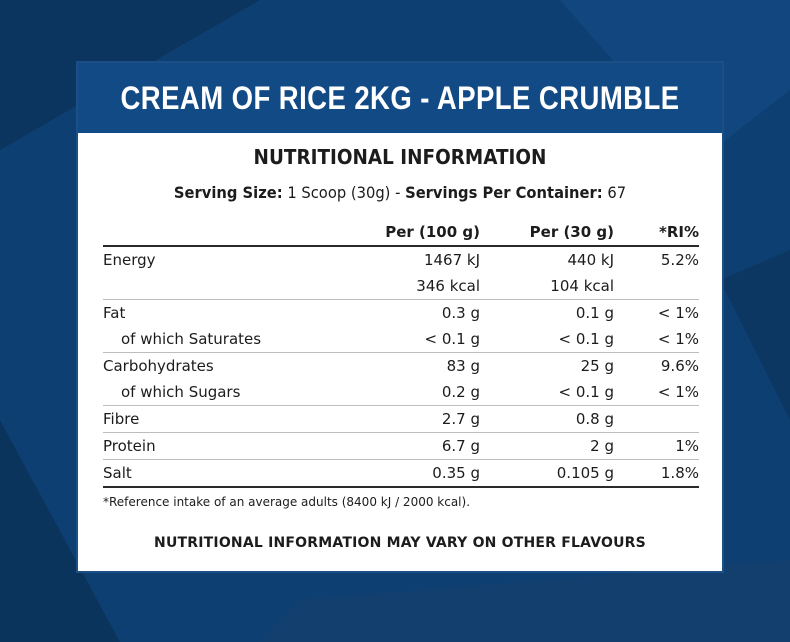 This screenshot has width=790, height=642. What do you see at coordinates (411, 365) in the screenshot?
I see `cell-per-100g: 83 g` at bounding box center [411, 365].